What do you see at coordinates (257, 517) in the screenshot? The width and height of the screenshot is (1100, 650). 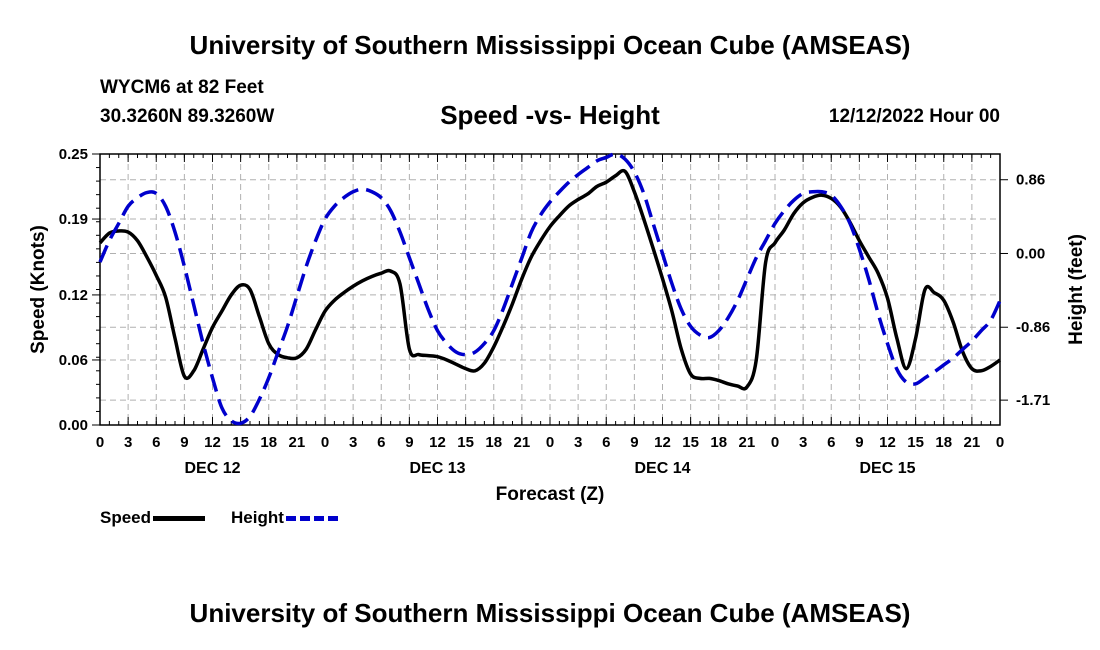 I see `legend-height-label: Height` at bounding box center [257, 517].